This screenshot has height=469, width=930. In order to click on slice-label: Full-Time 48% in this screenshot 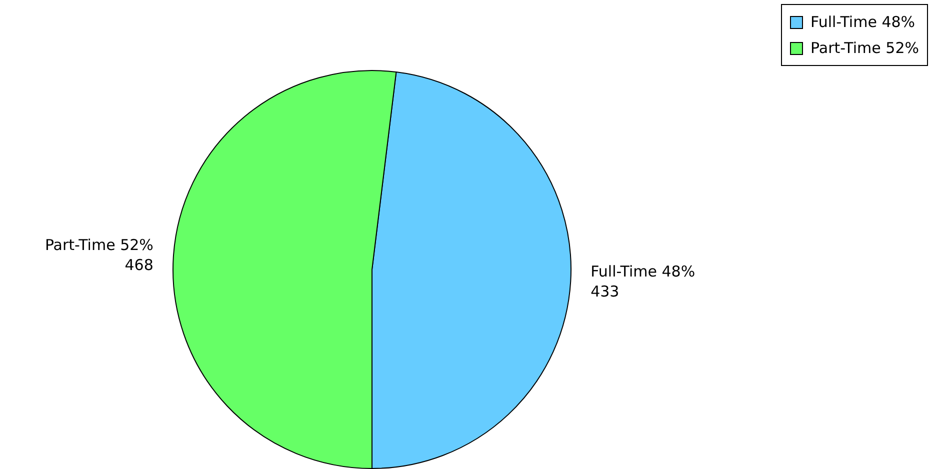, I will do `click(643, 271)`.